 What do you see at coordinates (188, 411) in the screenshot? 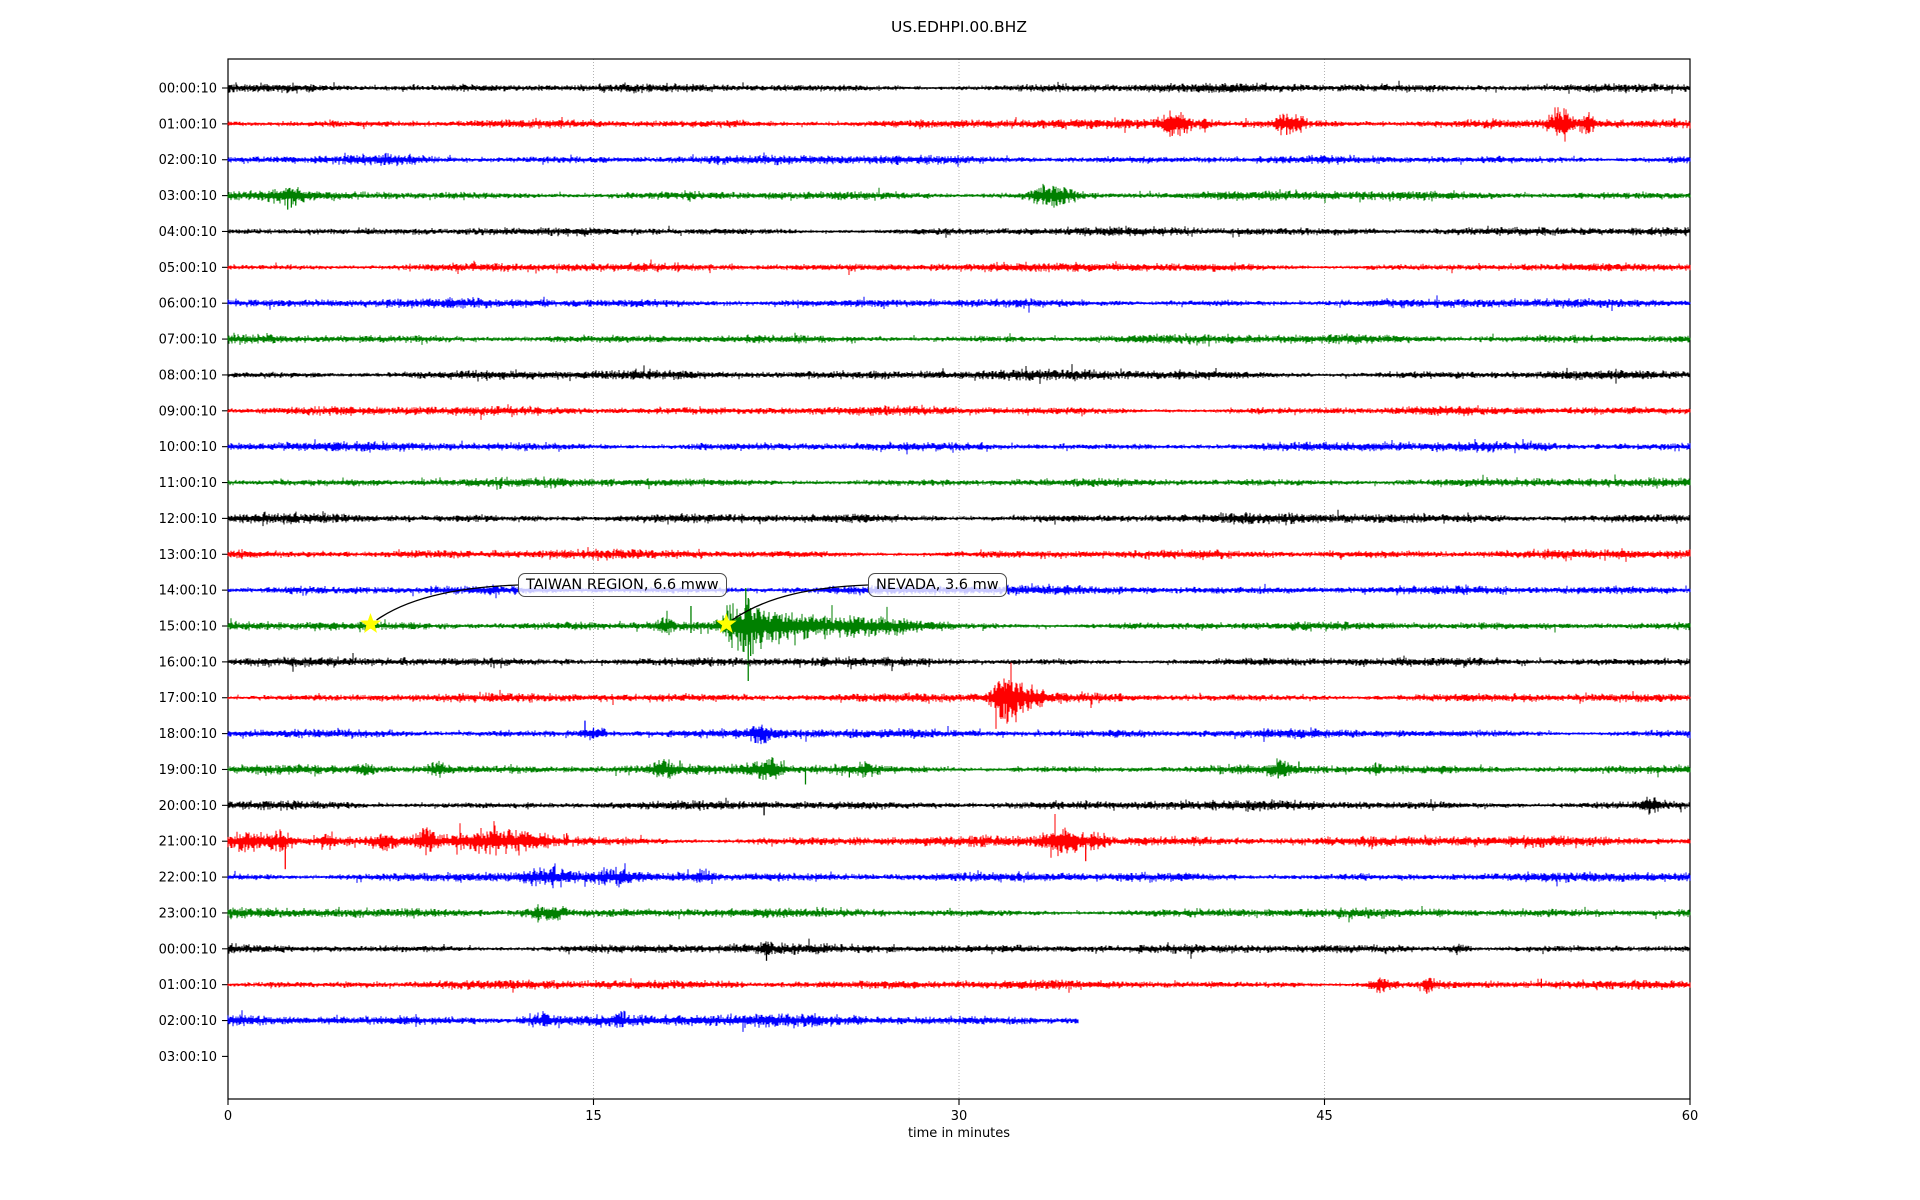
I see `row-time-label: 09:00:10` at bounding box center [188, 411].